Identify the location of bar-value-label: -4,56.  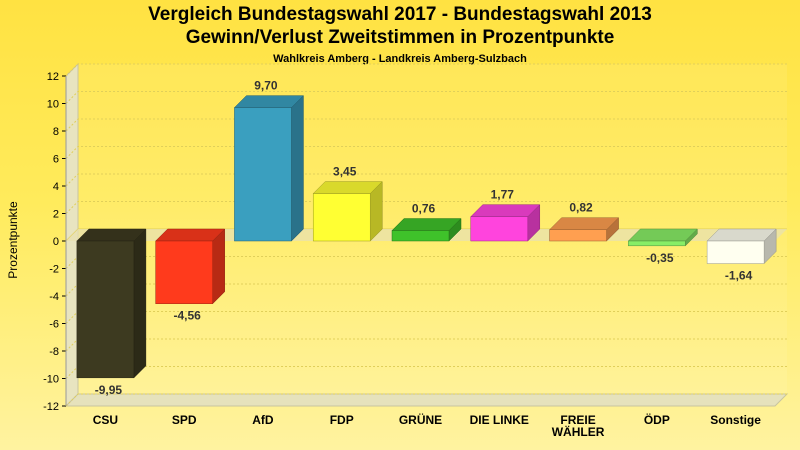
(187, 316).